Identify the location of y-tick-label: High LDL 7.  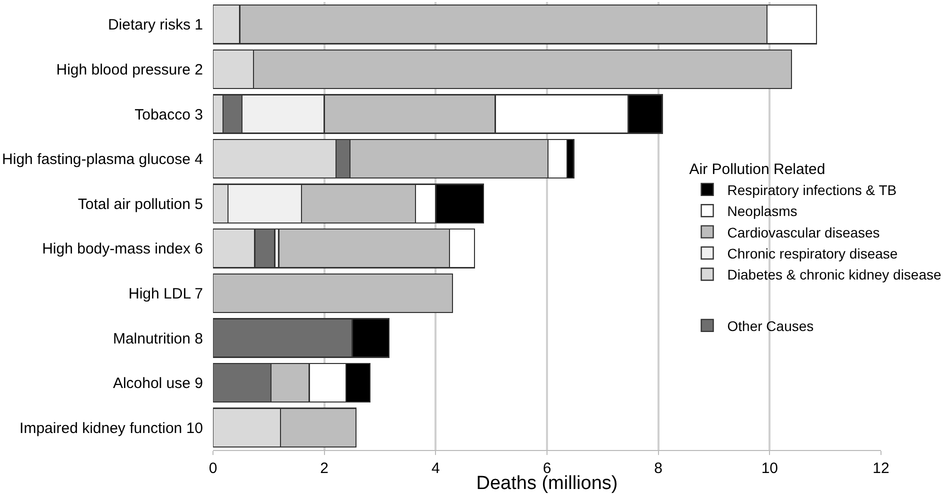
(165, 293).